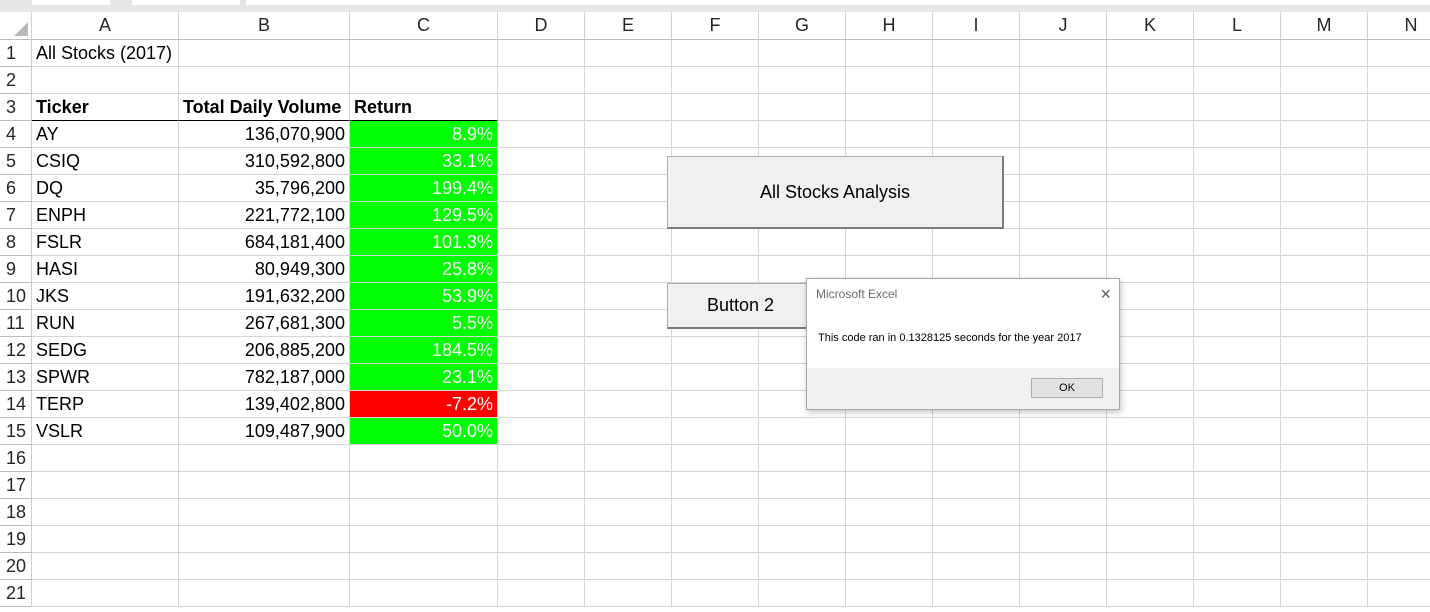 This screenshot has height=612, width=1430. What do you see at coordinates (715, 566) in the screenshot?
I see `cell-f20` at bounding box center [715, 566].